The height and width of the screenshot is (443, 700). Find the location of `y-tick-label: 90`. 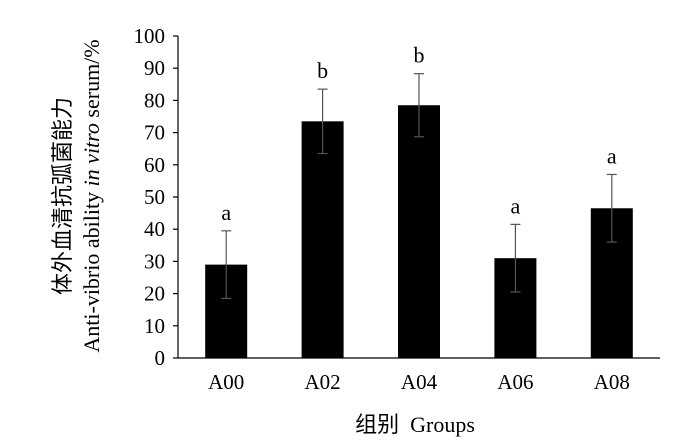

y-tick-label: 90 is located at coordinates (154, 68).